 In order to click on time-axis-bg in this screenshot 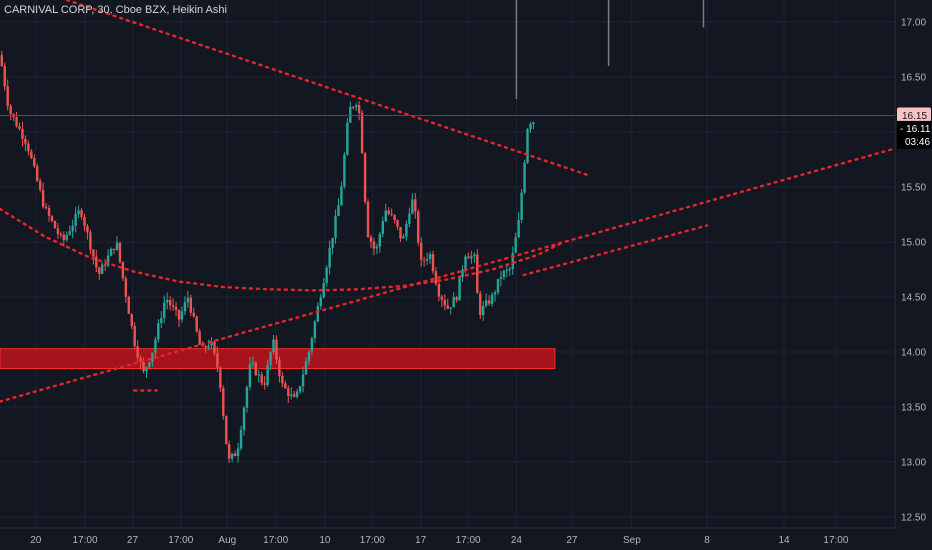, I will do `click(466, 539)`.